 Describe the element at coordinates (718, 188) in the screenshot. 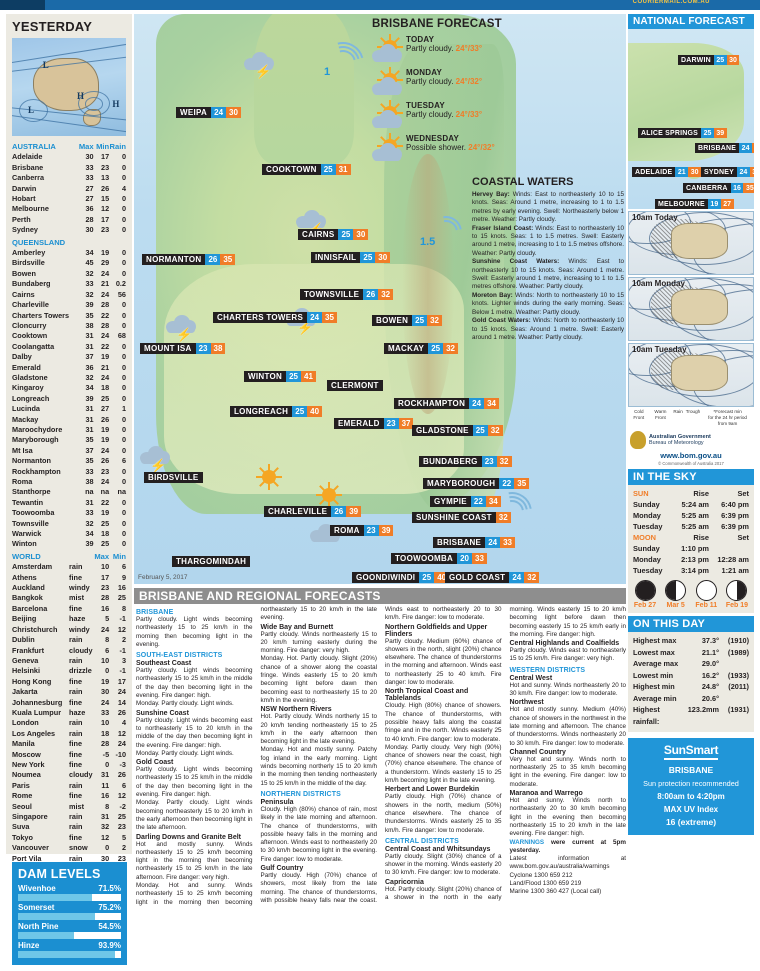

I see `national-city-label: CANBERRA 16 35` at that location.